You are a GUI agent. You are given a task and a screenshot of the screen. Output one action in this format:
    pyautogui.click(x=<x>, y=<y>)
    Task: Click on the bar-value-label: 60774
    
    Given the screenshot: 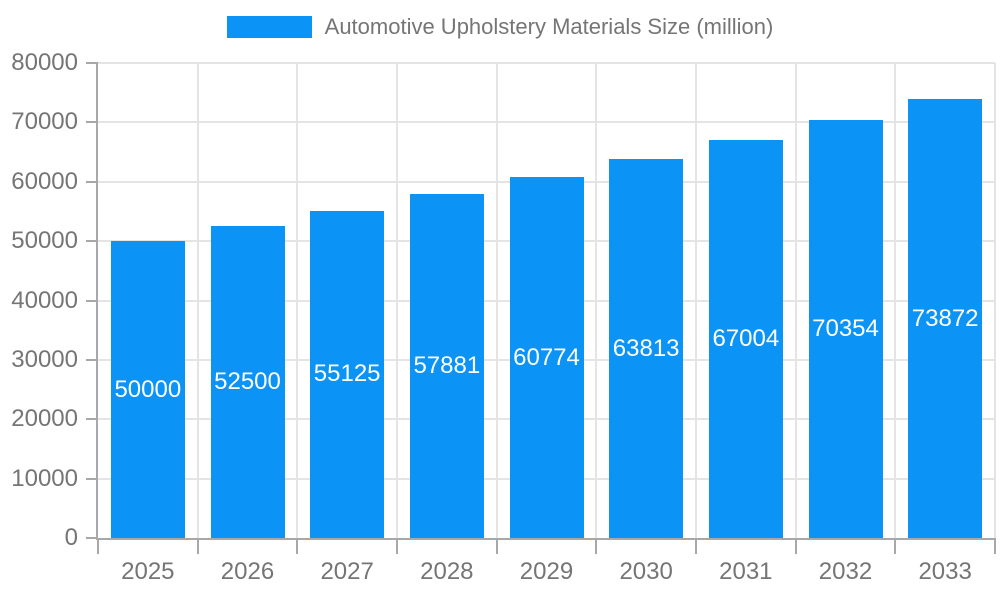 What is the action you would take?
    pyautogui.click(x=546, y=357)
    